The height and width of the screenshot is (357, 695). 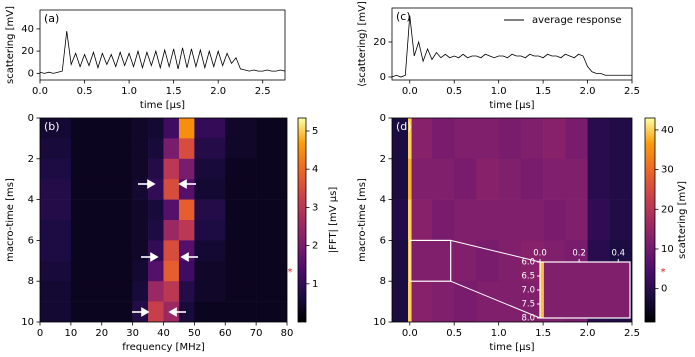 I want to click on y-tick-label: 20, so click(x=379, y=42).